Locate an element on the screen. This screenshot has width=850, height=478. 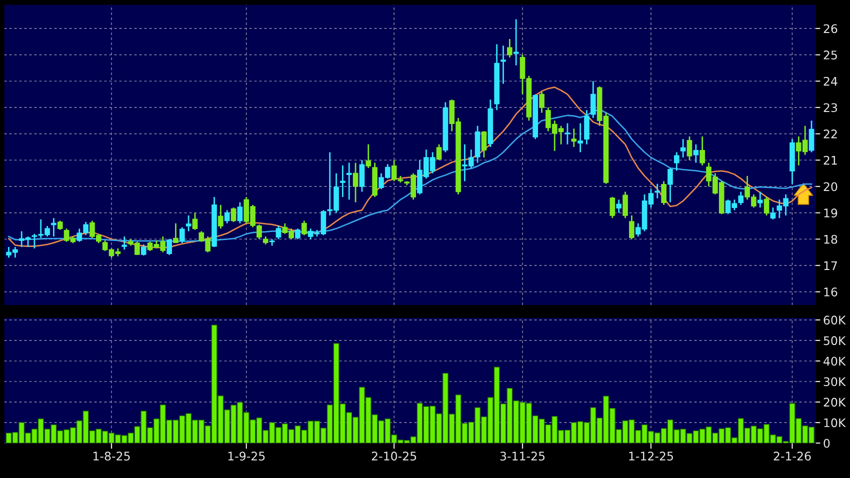
y-tick-label: 50K is located at coordinates (835, 341).